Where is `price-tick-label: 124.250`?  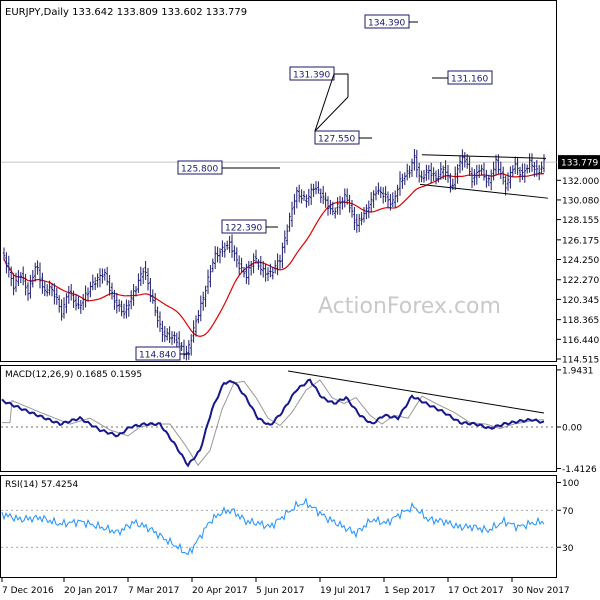 price-tick-label: 124.250 is located at coordinates (580, 261).